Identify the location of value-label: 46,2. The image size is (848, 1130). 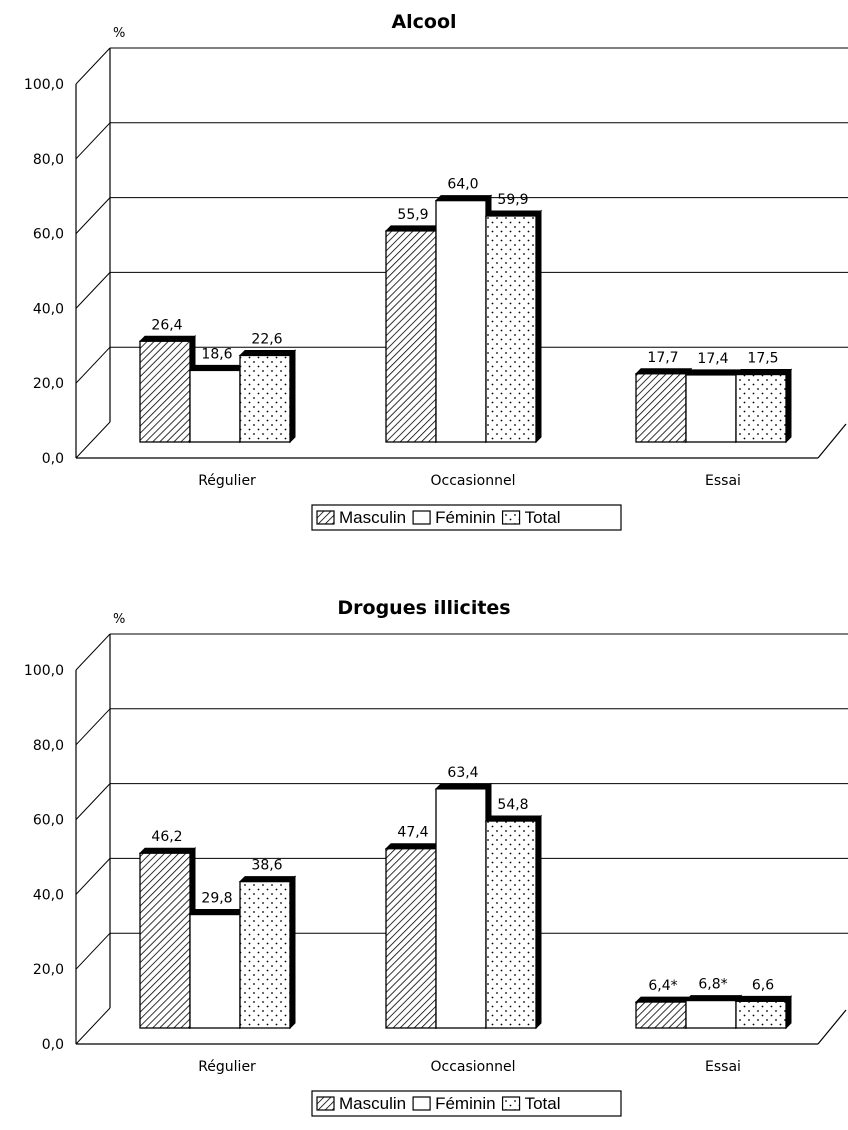
(166, 837).